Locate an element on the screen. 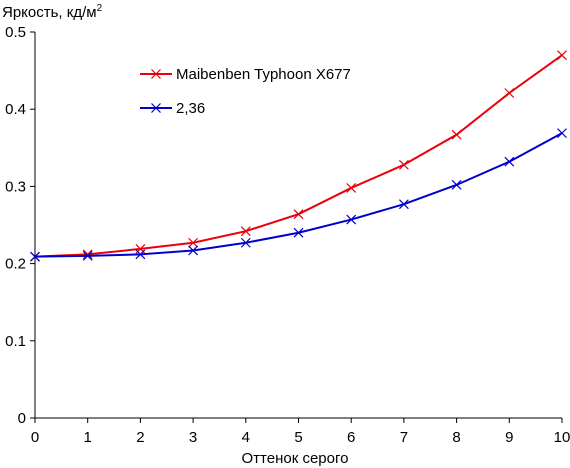  x-tick-label: 2 is located at coordinates (140, 437).